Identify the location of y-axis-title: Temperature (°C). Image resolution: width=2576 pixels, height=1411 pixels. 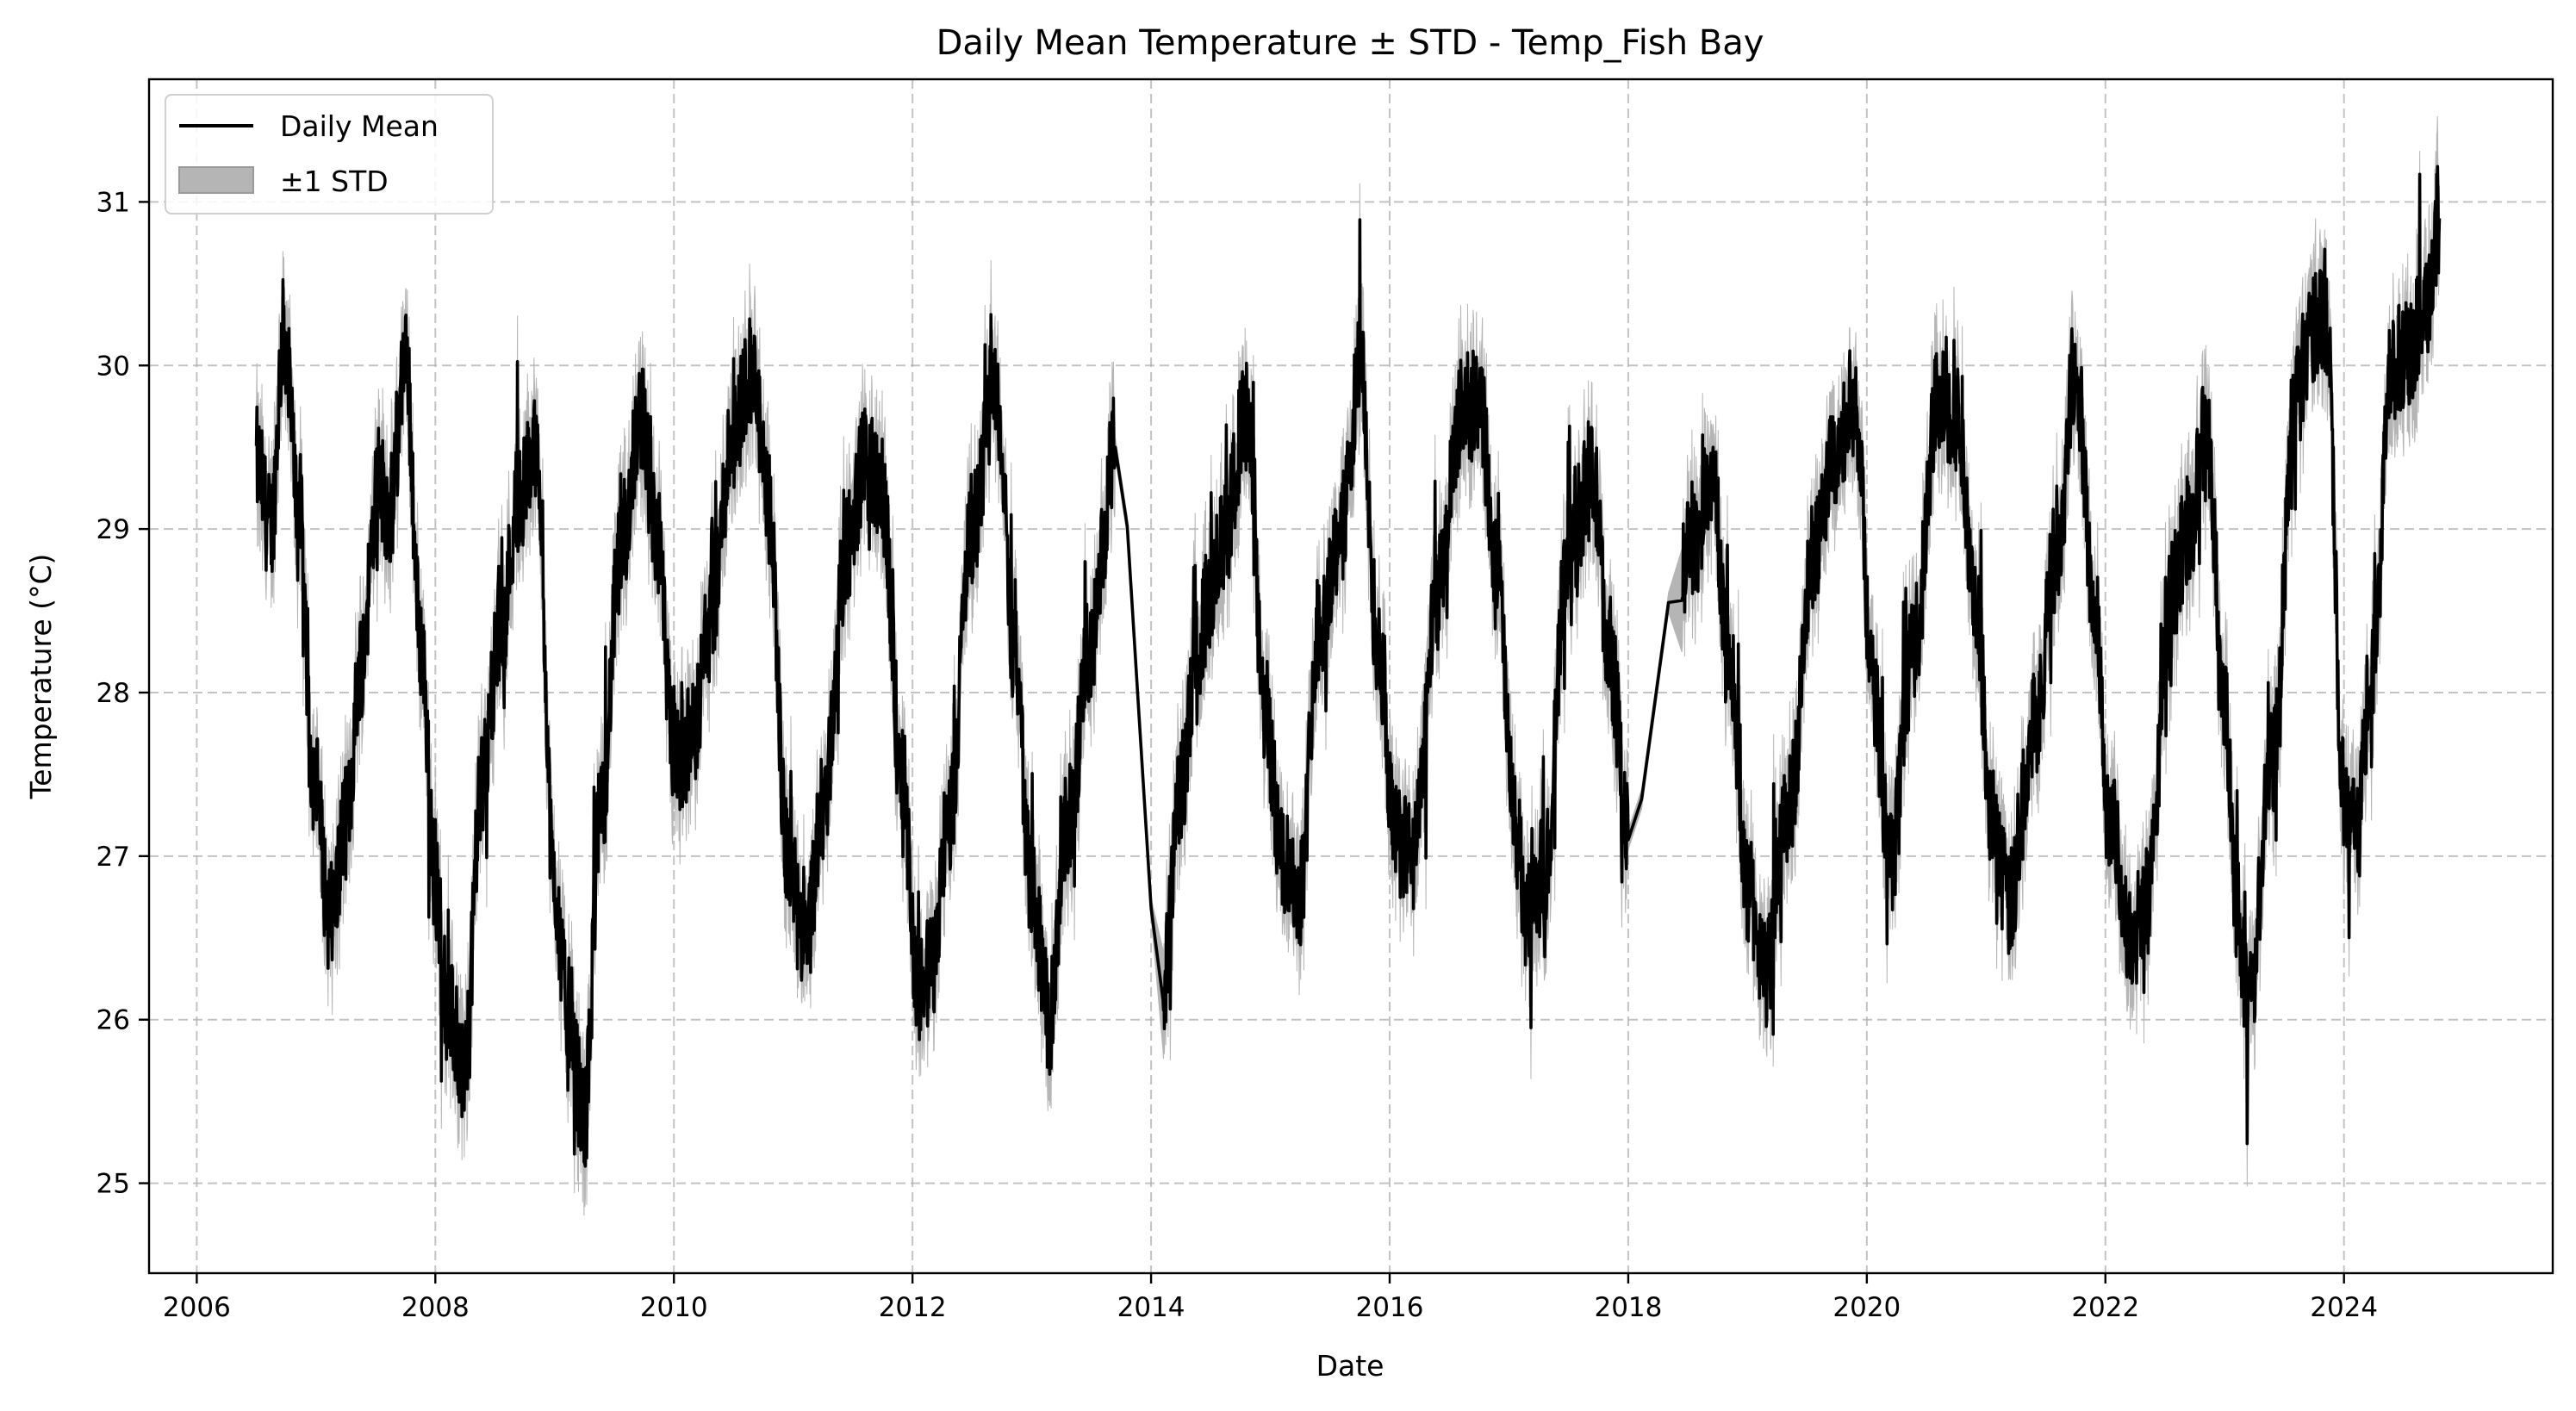
(41, 677).